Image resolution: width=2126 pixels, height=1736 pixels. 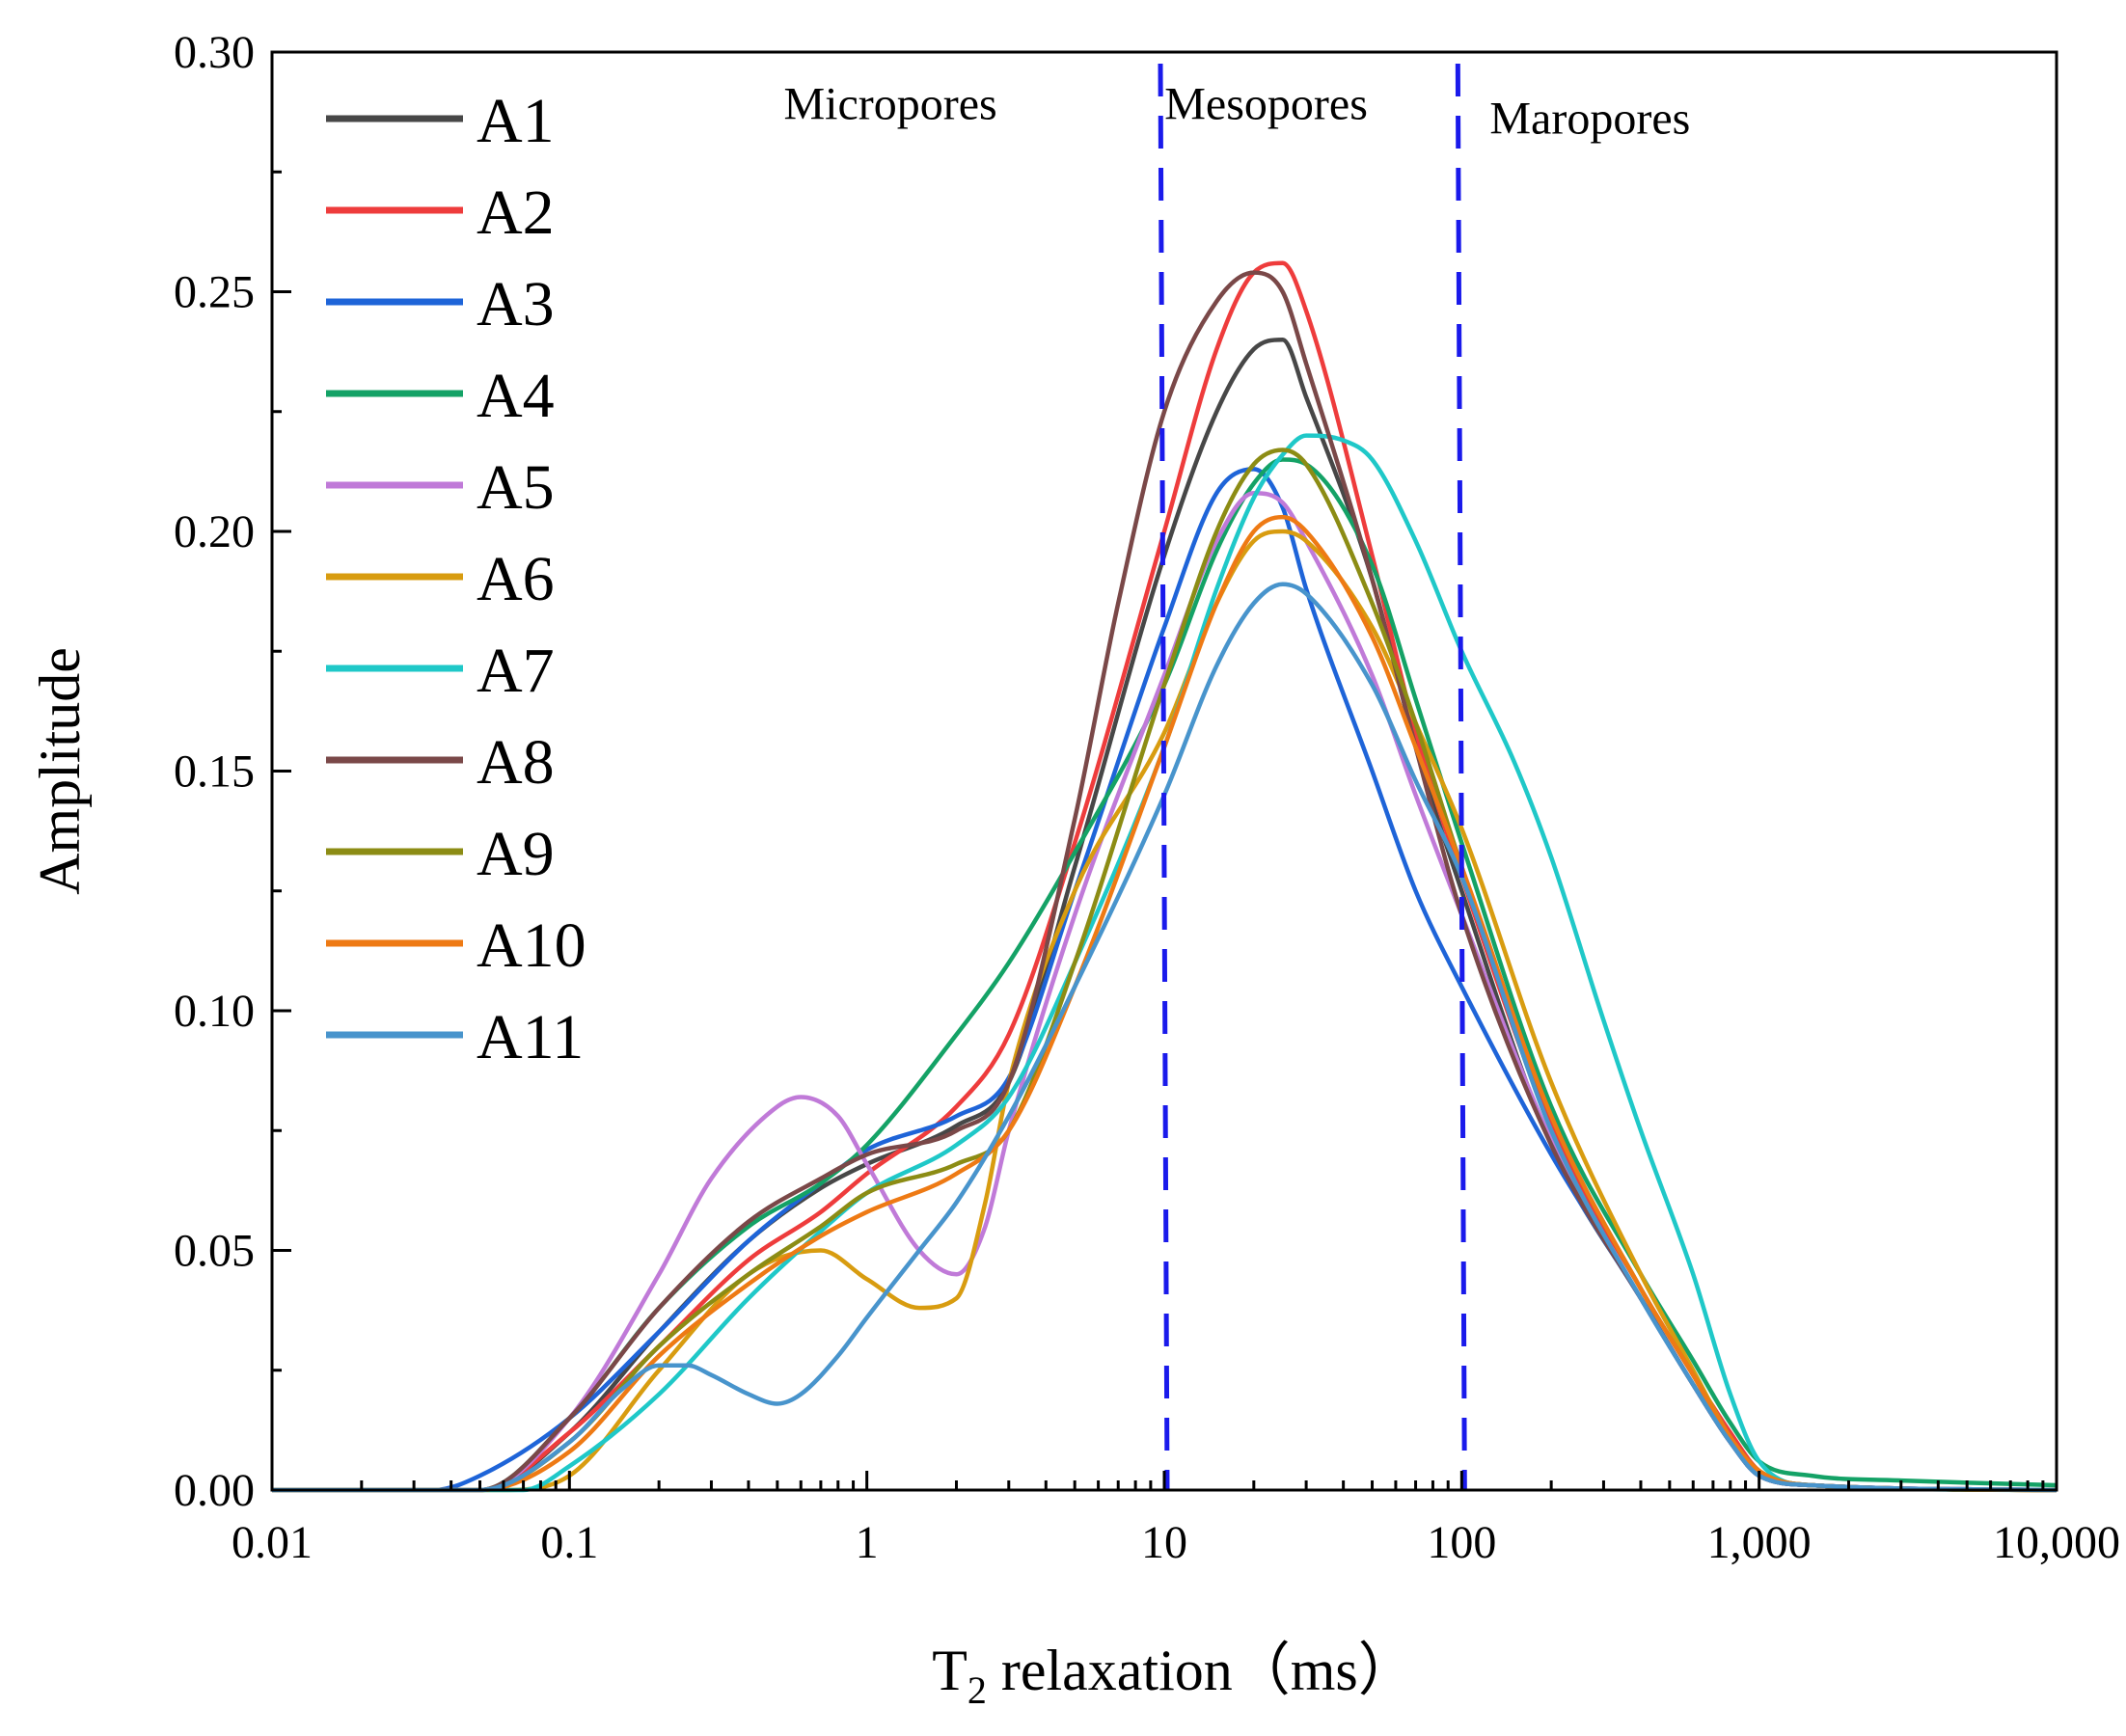 What do you see at coordinates (1462, 1542) in the screenshot?
I see `x-tick-label: 100` at bounding box center [1462, 1542].